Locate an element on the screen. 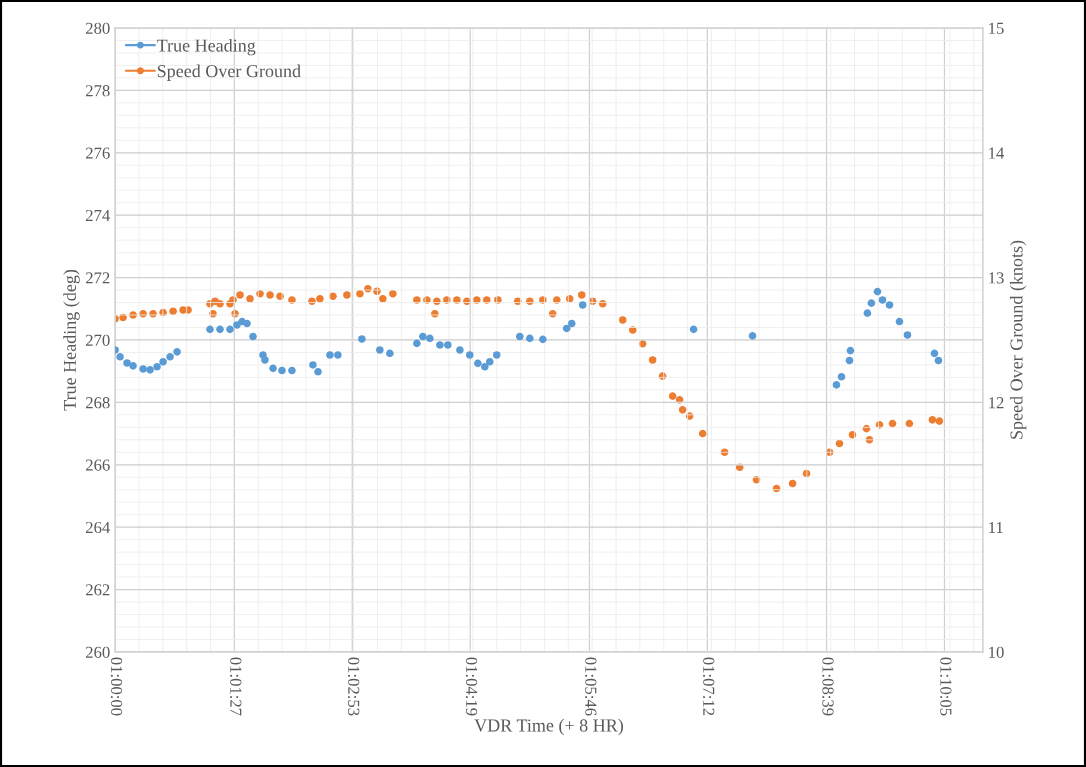 Image resolution: width=1086 pixels, height=767 pixels. legend-label: Speed Over Ground is located at coordinates (229, 72).